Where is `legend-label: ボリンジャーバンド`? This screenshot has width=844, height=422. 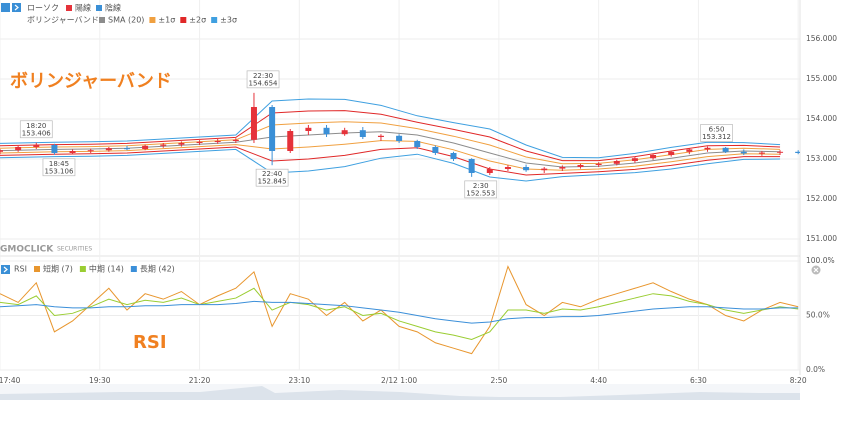
legend-label: ボリンジャーバンド is located at coordinates (63, 20).